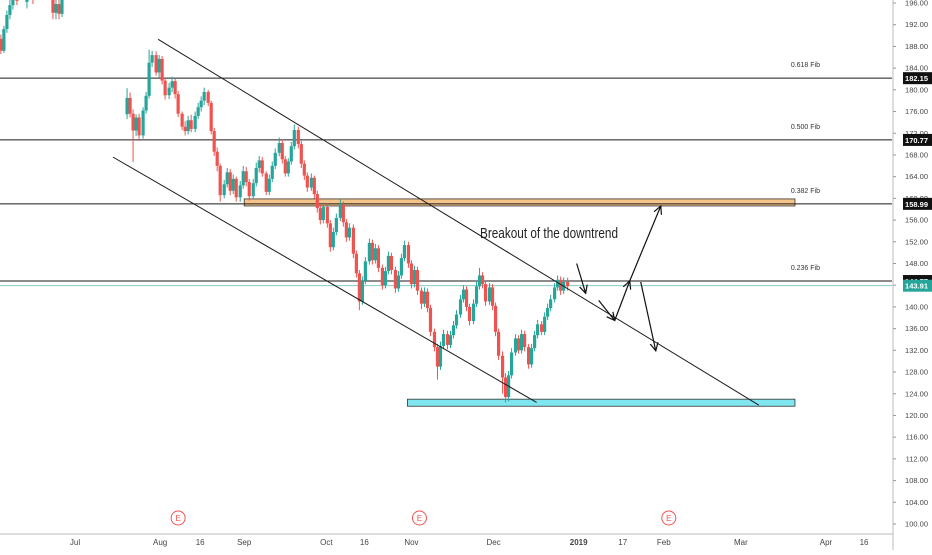 The image size is (932, 555). Describe the element at coordinates (916, 111) in the screenshot. I see `price-tick-label: 176.00` at that location.